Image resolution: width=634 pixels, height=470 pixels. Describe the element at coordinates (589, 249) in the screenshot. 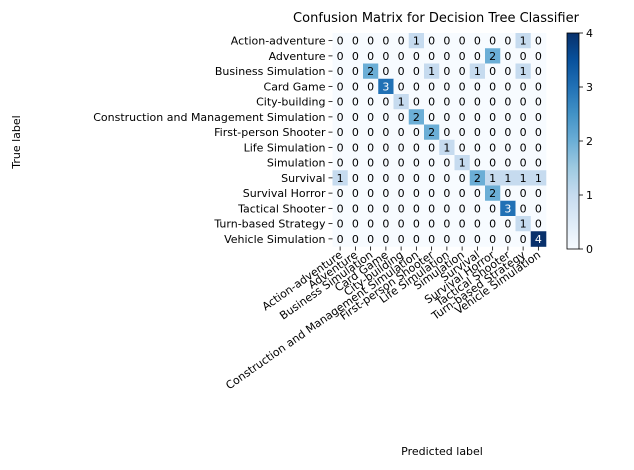

I see `colorbar-tick-label: 0` at that location.